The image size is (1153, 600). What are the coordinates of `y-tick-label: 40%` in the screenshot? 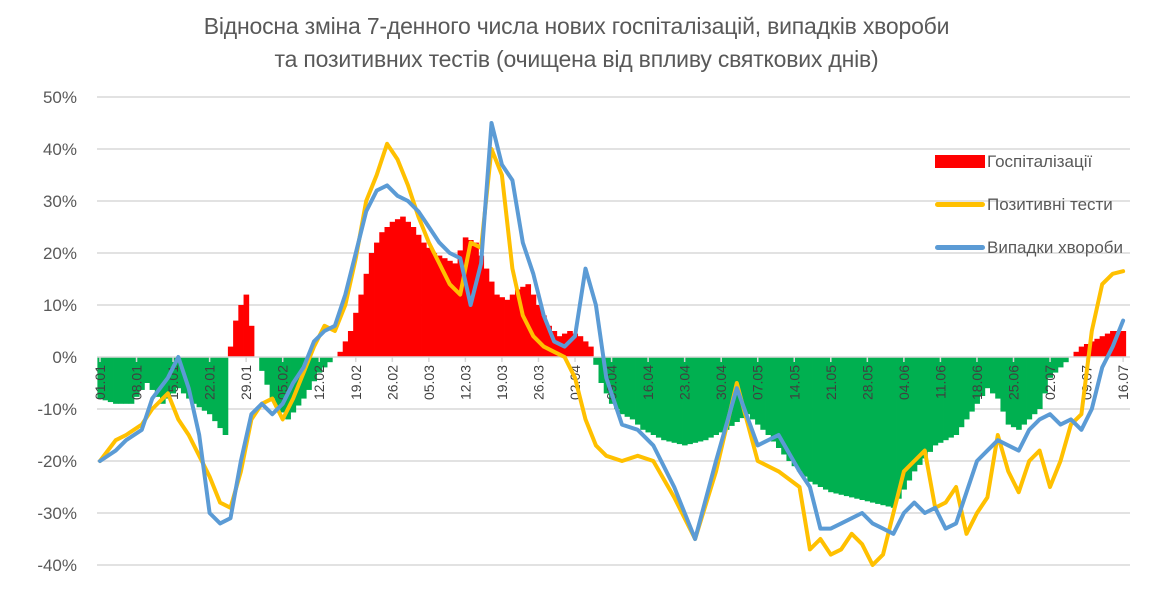 It's located at (60, 149).